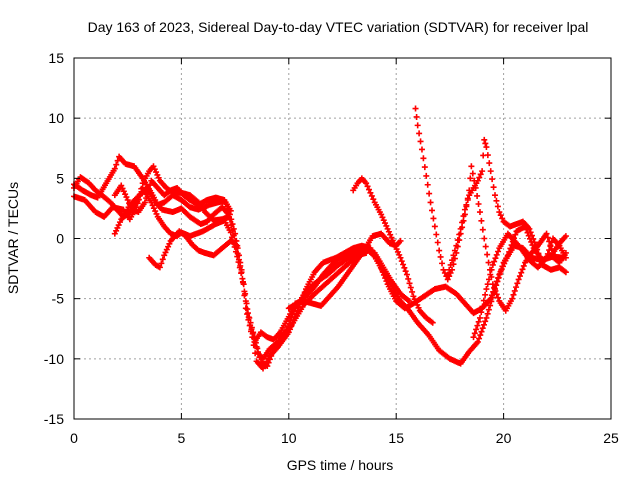 The width and height of the screenshot is (640, 480). What do you see at coordinates (182, 438) in the screenshot?
I see `x-tick-label: 5` at bounding box center [182, 438].